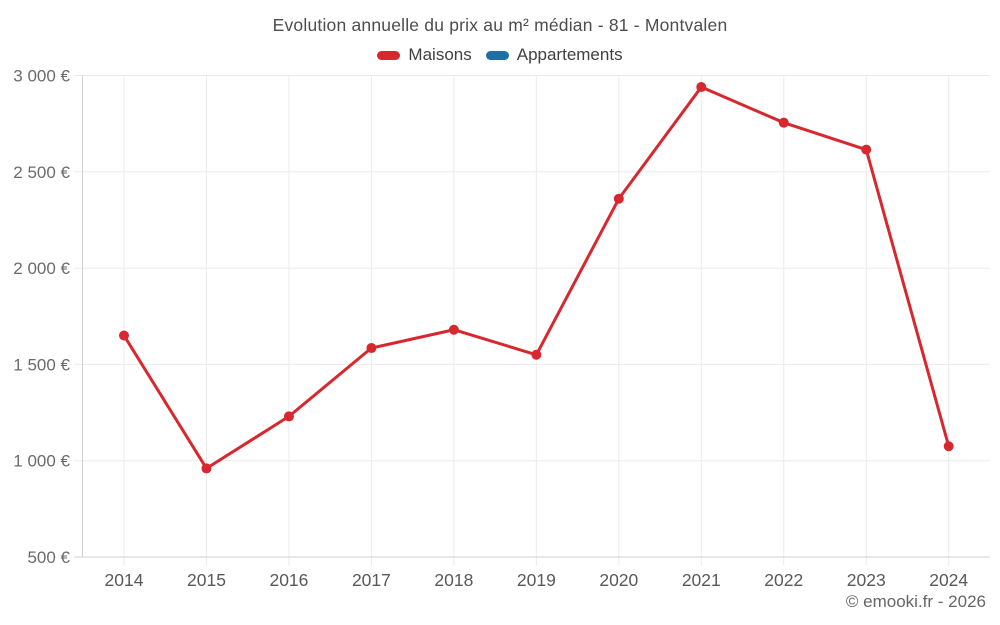 The width and height of the screenshot is (1000, 625). I want to click on data-point-2014, so click(124, 335).